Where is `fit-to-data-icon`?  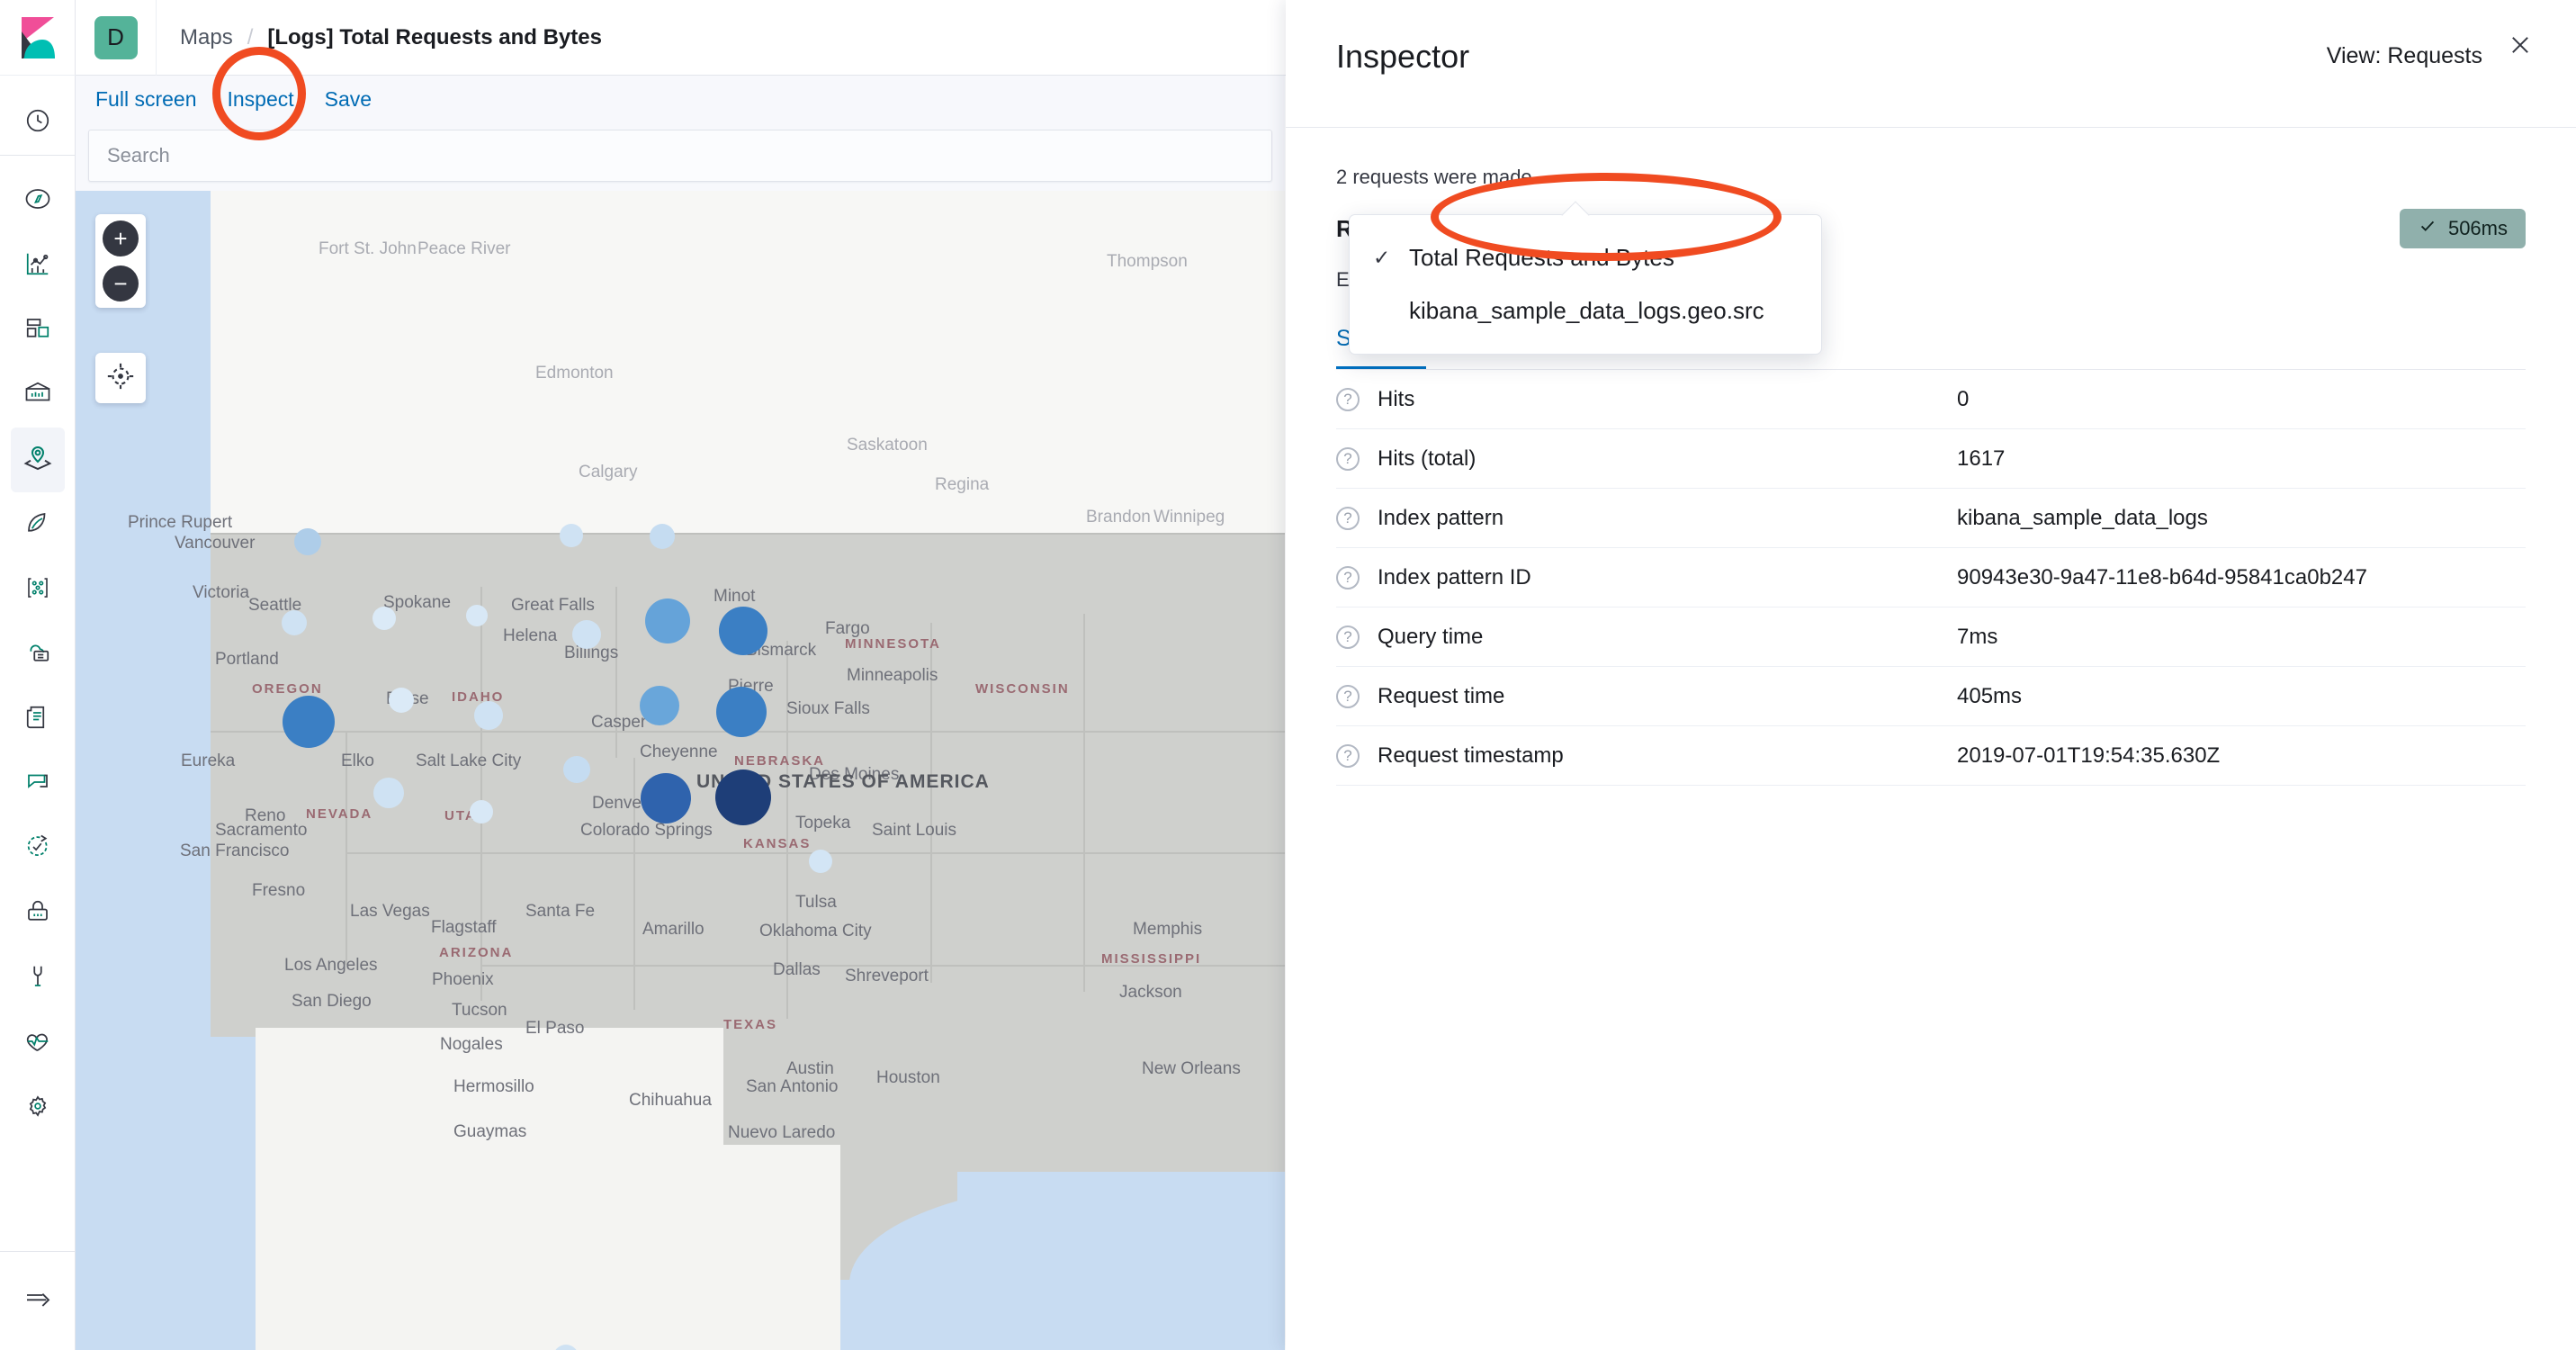
fit-to-data-icon is located at coordinates (121, 379).